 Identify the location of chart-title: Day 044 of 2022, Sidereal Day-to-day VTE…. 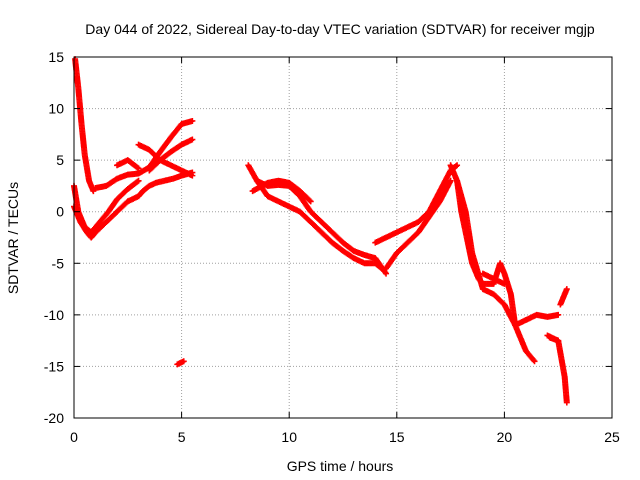
(340, 29).